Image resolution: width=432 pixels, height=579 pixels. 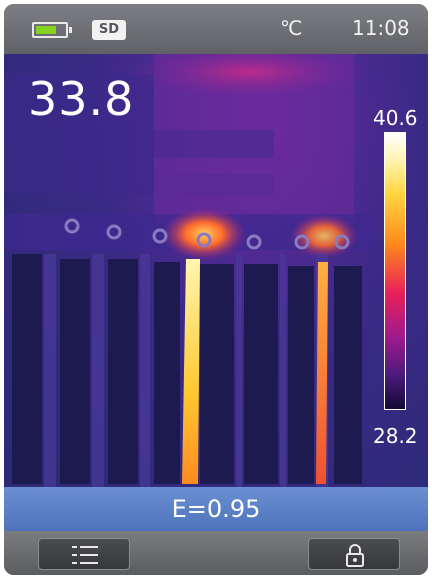 I want to click on battery-level, so click(x=46, y=30).